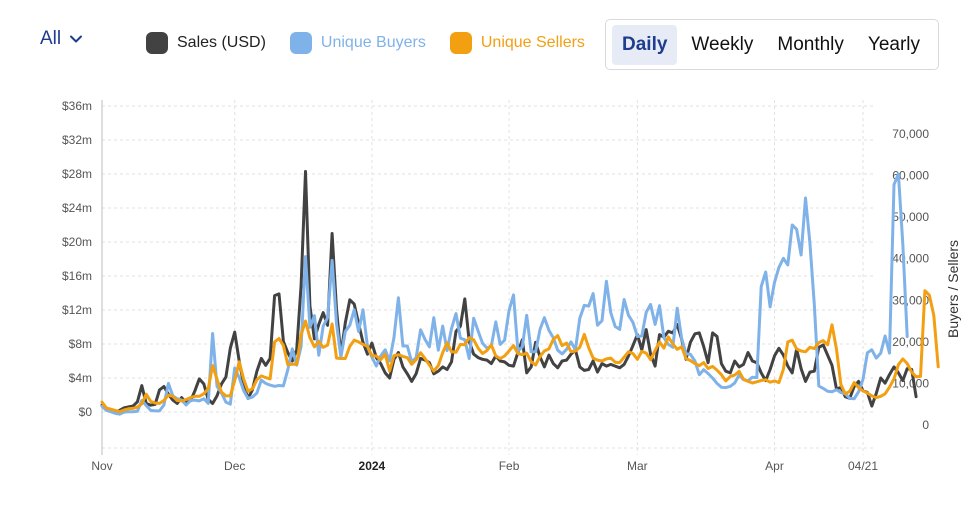 The height and width of the screenshot is (526, 978). What do you see at coordinates (86, 412) in the screenshot?
I see `y-left-tick-label: $0` at bounding box center [86, 412].